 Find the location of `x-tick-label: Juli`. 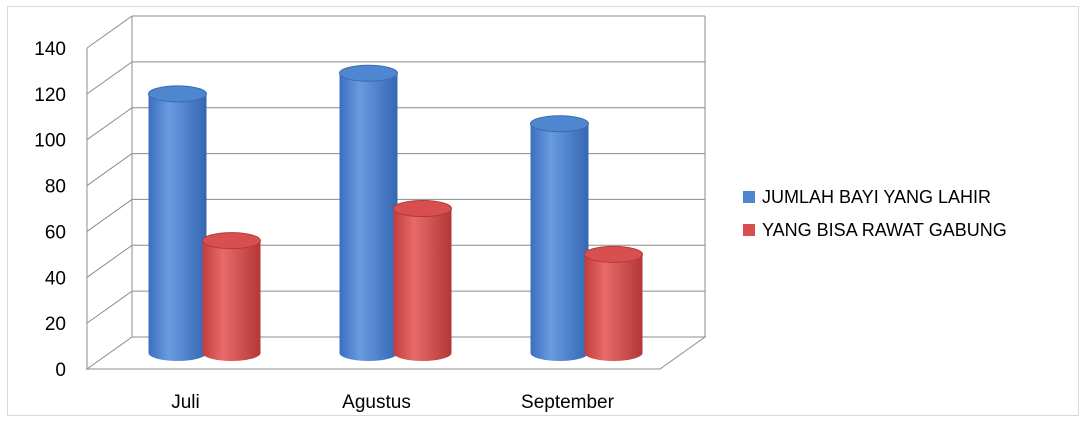

x-tick-label: Juli is located at coordinates (185, 402).